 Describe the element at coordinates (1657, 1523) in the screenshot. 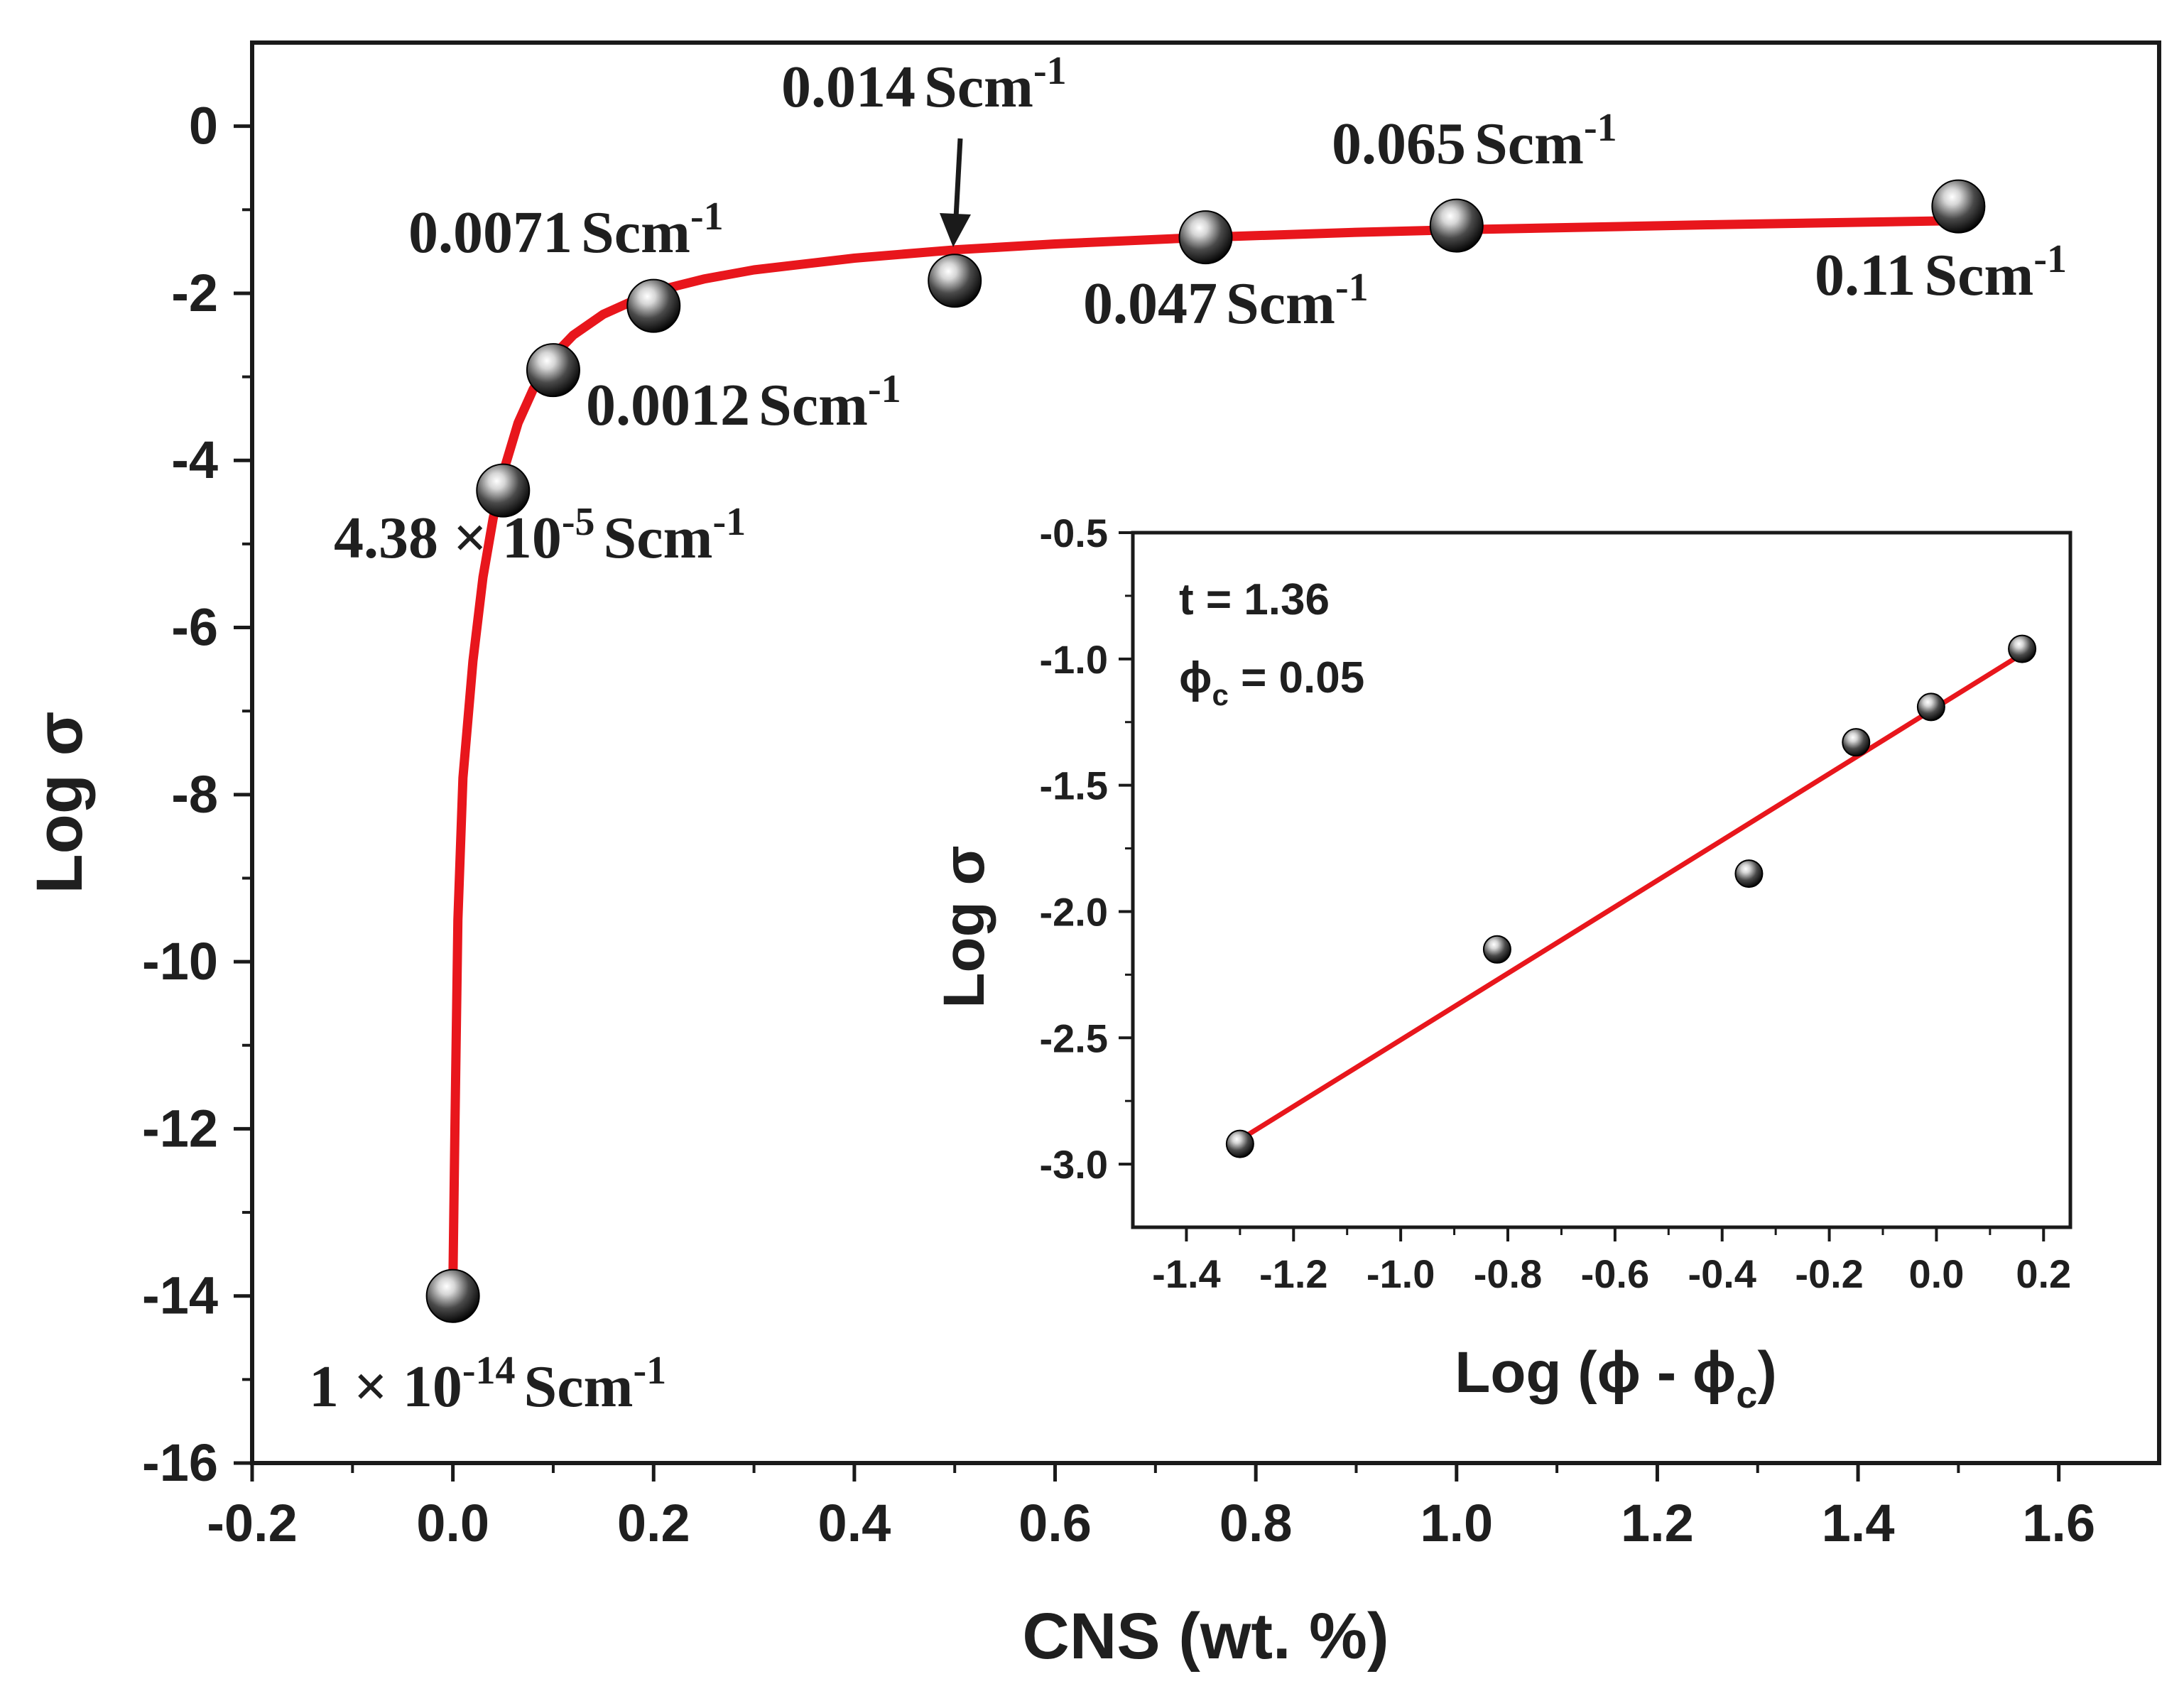

I see `main-x-tick-label: 1.2` at that location.